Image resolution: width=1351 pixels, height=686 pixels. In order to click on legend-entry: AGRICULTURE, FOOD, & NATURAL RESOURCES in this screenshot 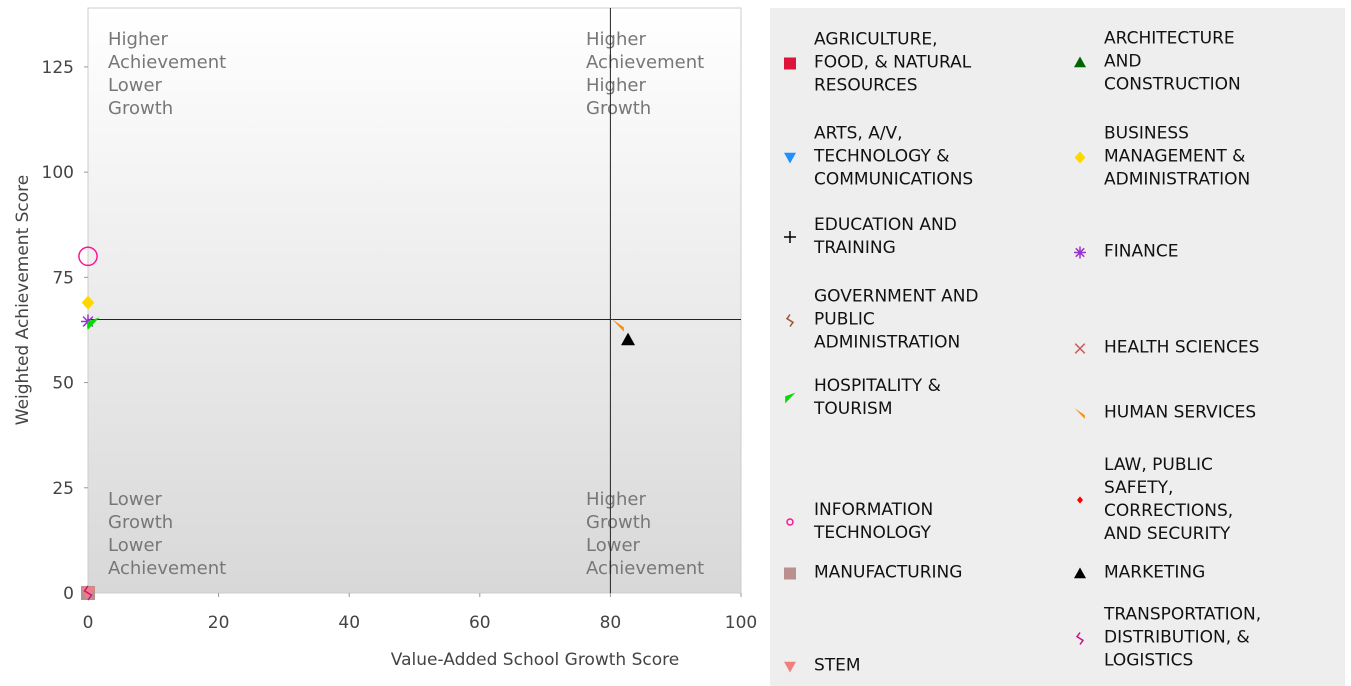, I will do `click(875, 63)`.